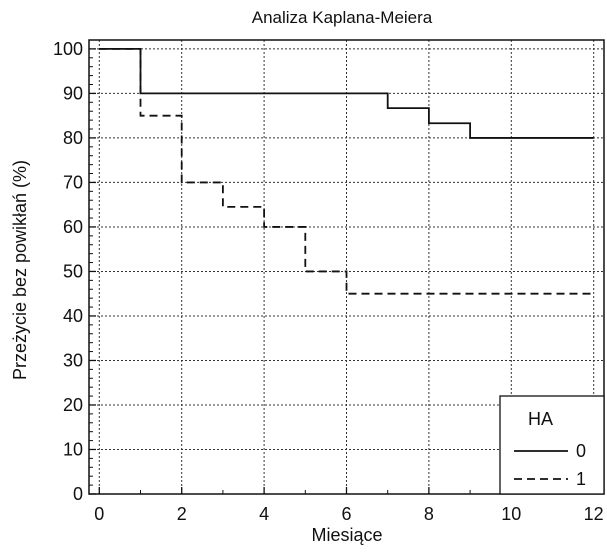 The image size is (607, 552). What do you see at coordinates (73, 449) in the screenshot?
I see `y-tick-label-10: 10` at bounding box center [73, 449].